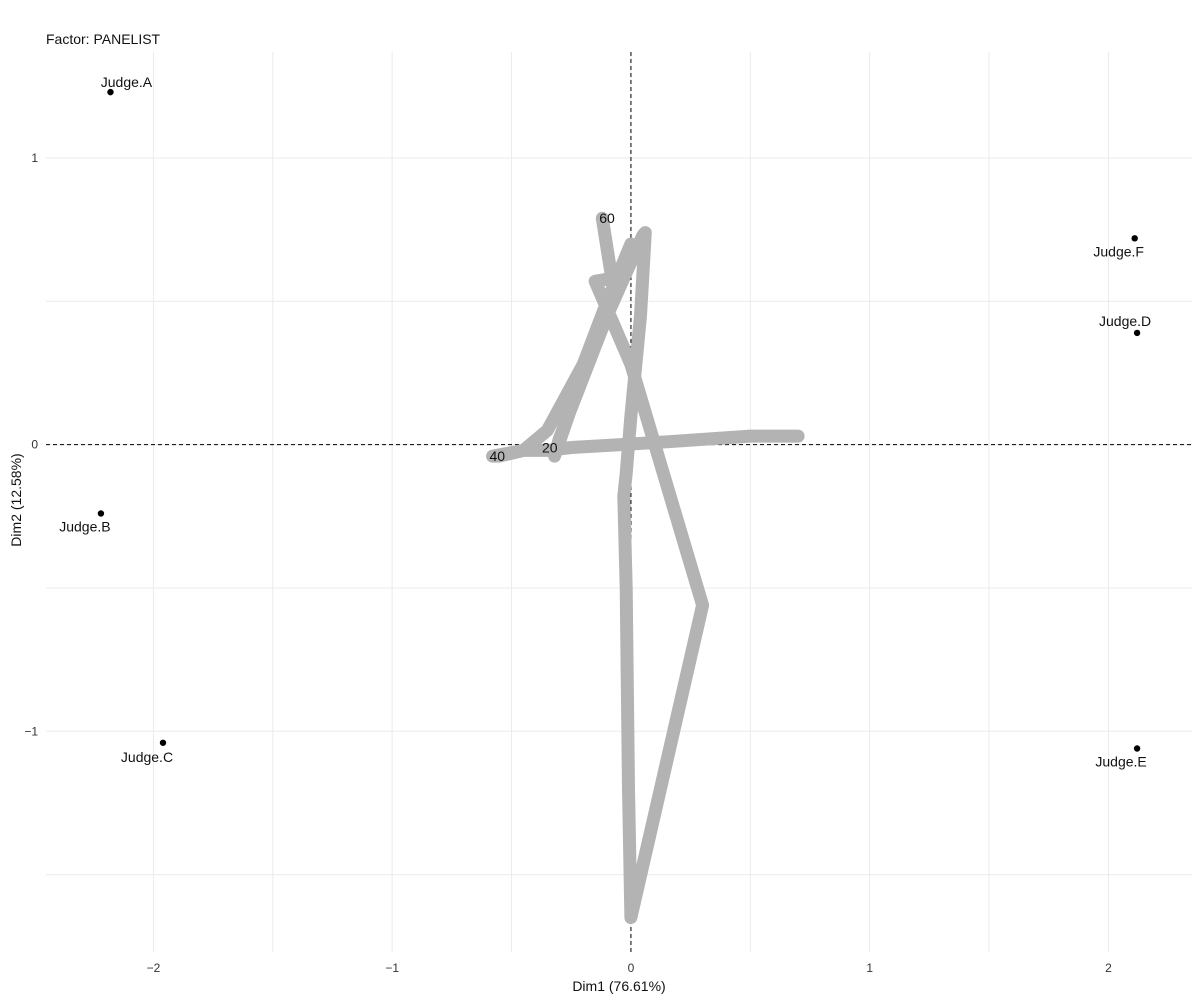 This screenshot has height=1000, width=1200. I want to click on x-tick-label: 2, so click(1108, 968).